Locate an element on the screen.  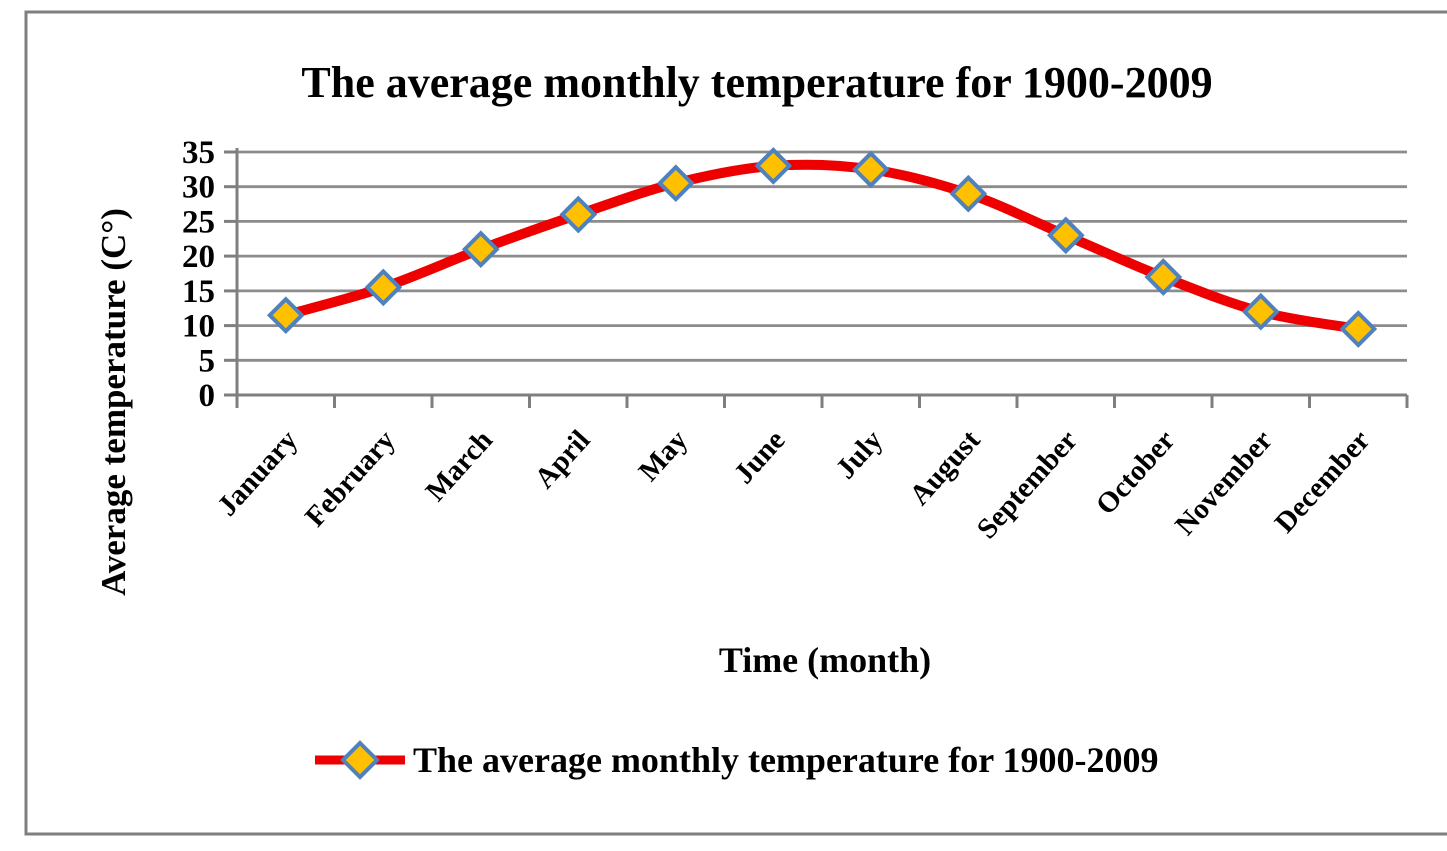
x-axis-label: March is located at coordinates (459, 465).